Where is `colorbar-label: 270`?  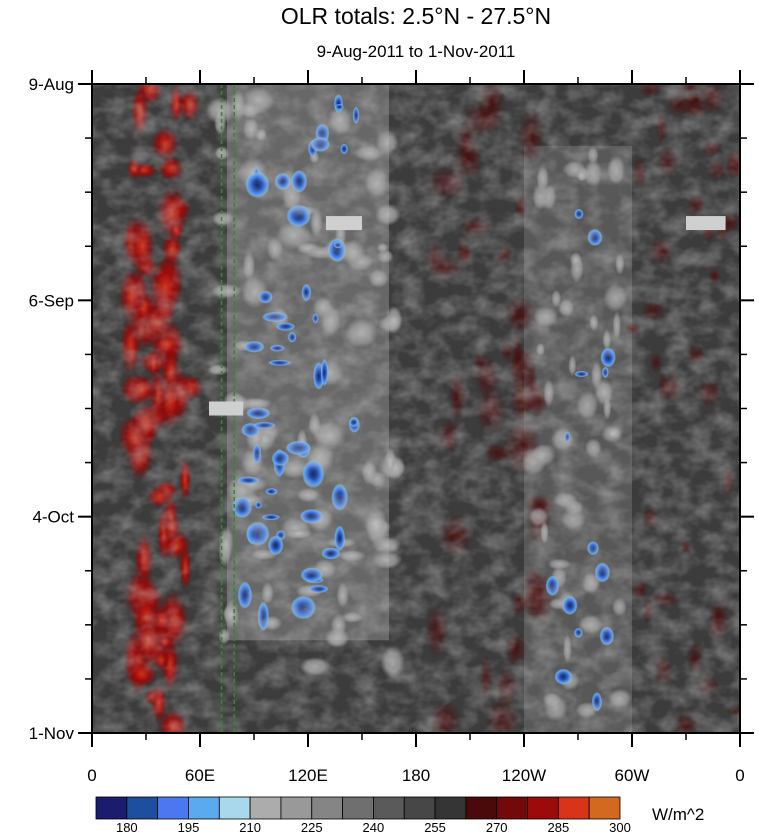 colorbar-label: 270 is located at coordinates (497, 827).